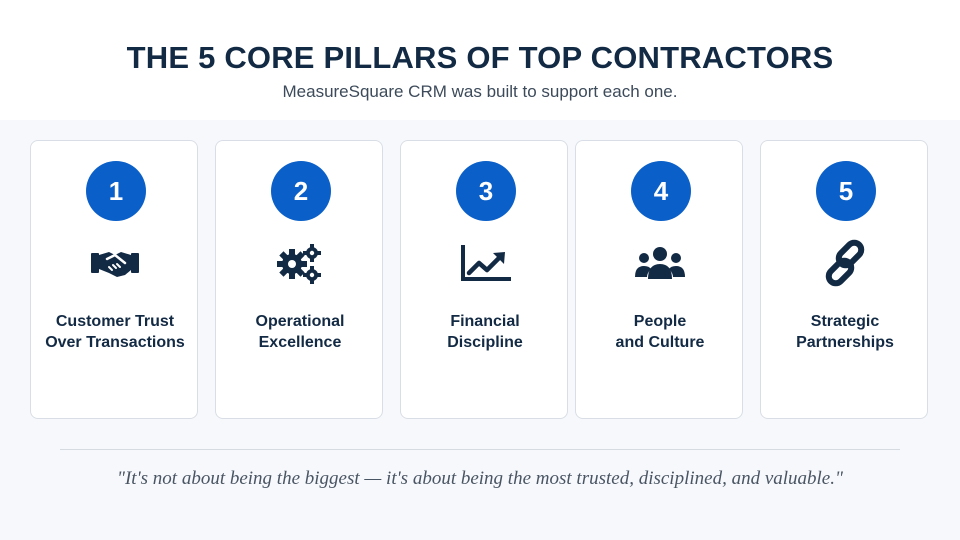 This screenshot has height=540, width=960. I want to click on pillar-label: People and Culture, so click(660, 332).